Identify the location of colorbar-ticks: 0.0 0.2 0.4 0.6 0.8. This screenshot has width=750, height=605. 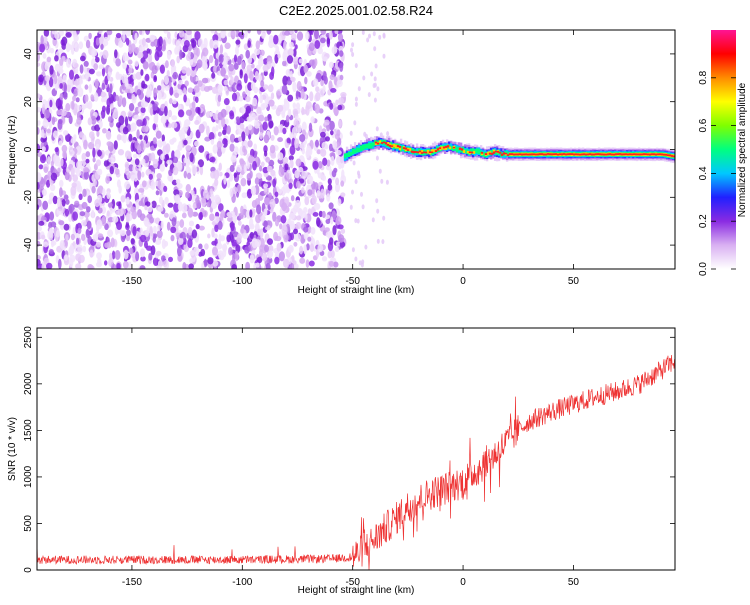
(717, 173).